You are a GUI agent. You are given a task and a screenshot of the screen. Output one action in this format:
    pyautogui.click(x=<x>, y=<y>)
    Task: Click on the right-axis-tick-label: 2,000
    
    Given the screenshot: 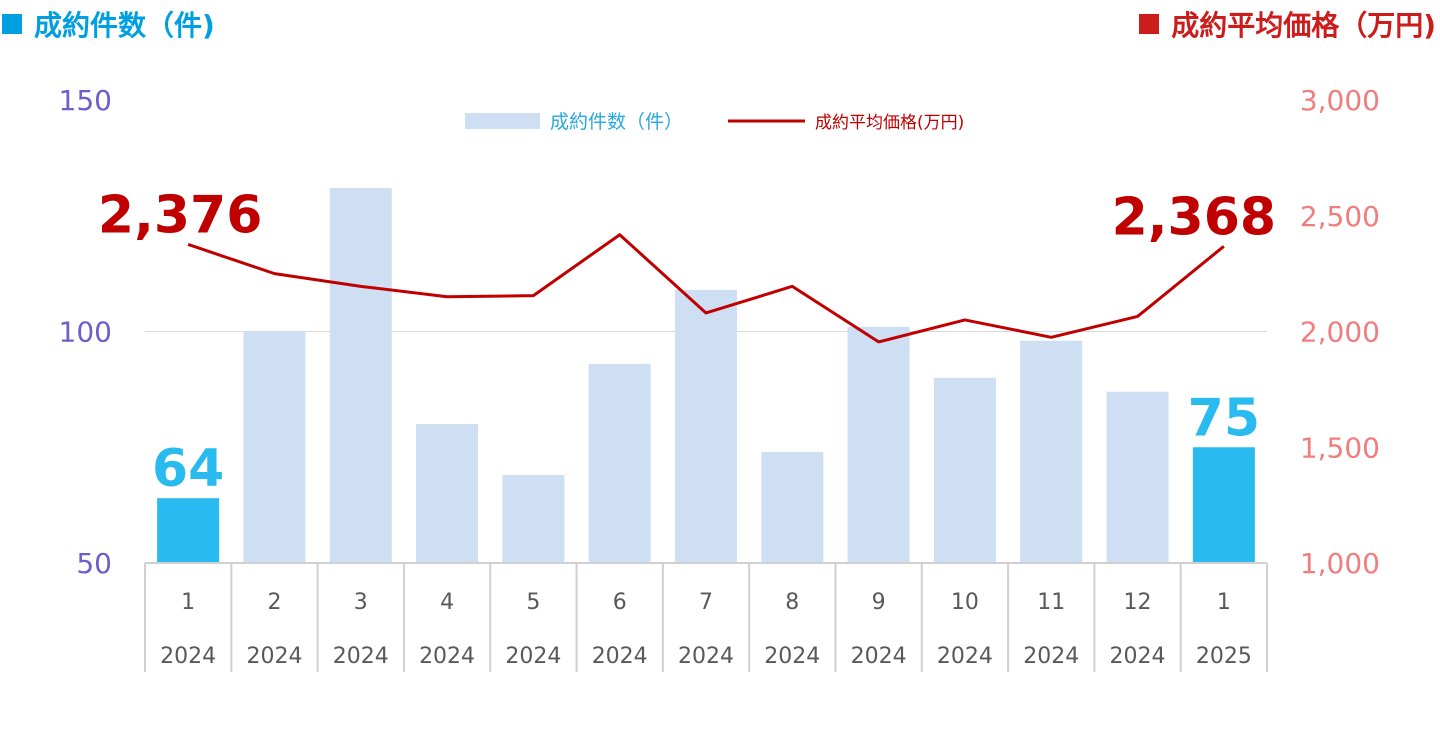 What is the action you would take?
    pyautogui.click(x=1340, y=332)
    